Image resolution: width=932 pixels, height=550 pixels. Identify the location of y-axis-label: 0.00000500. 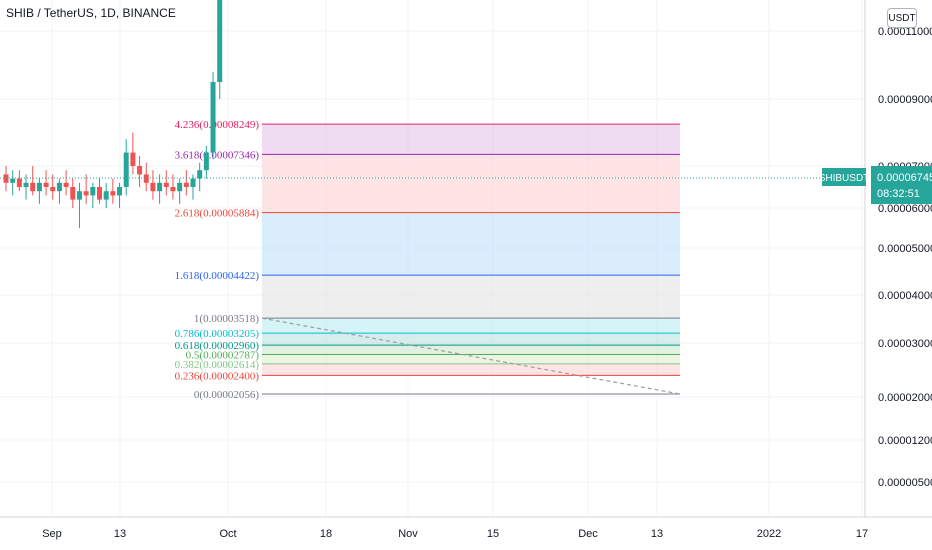
(905, 483).